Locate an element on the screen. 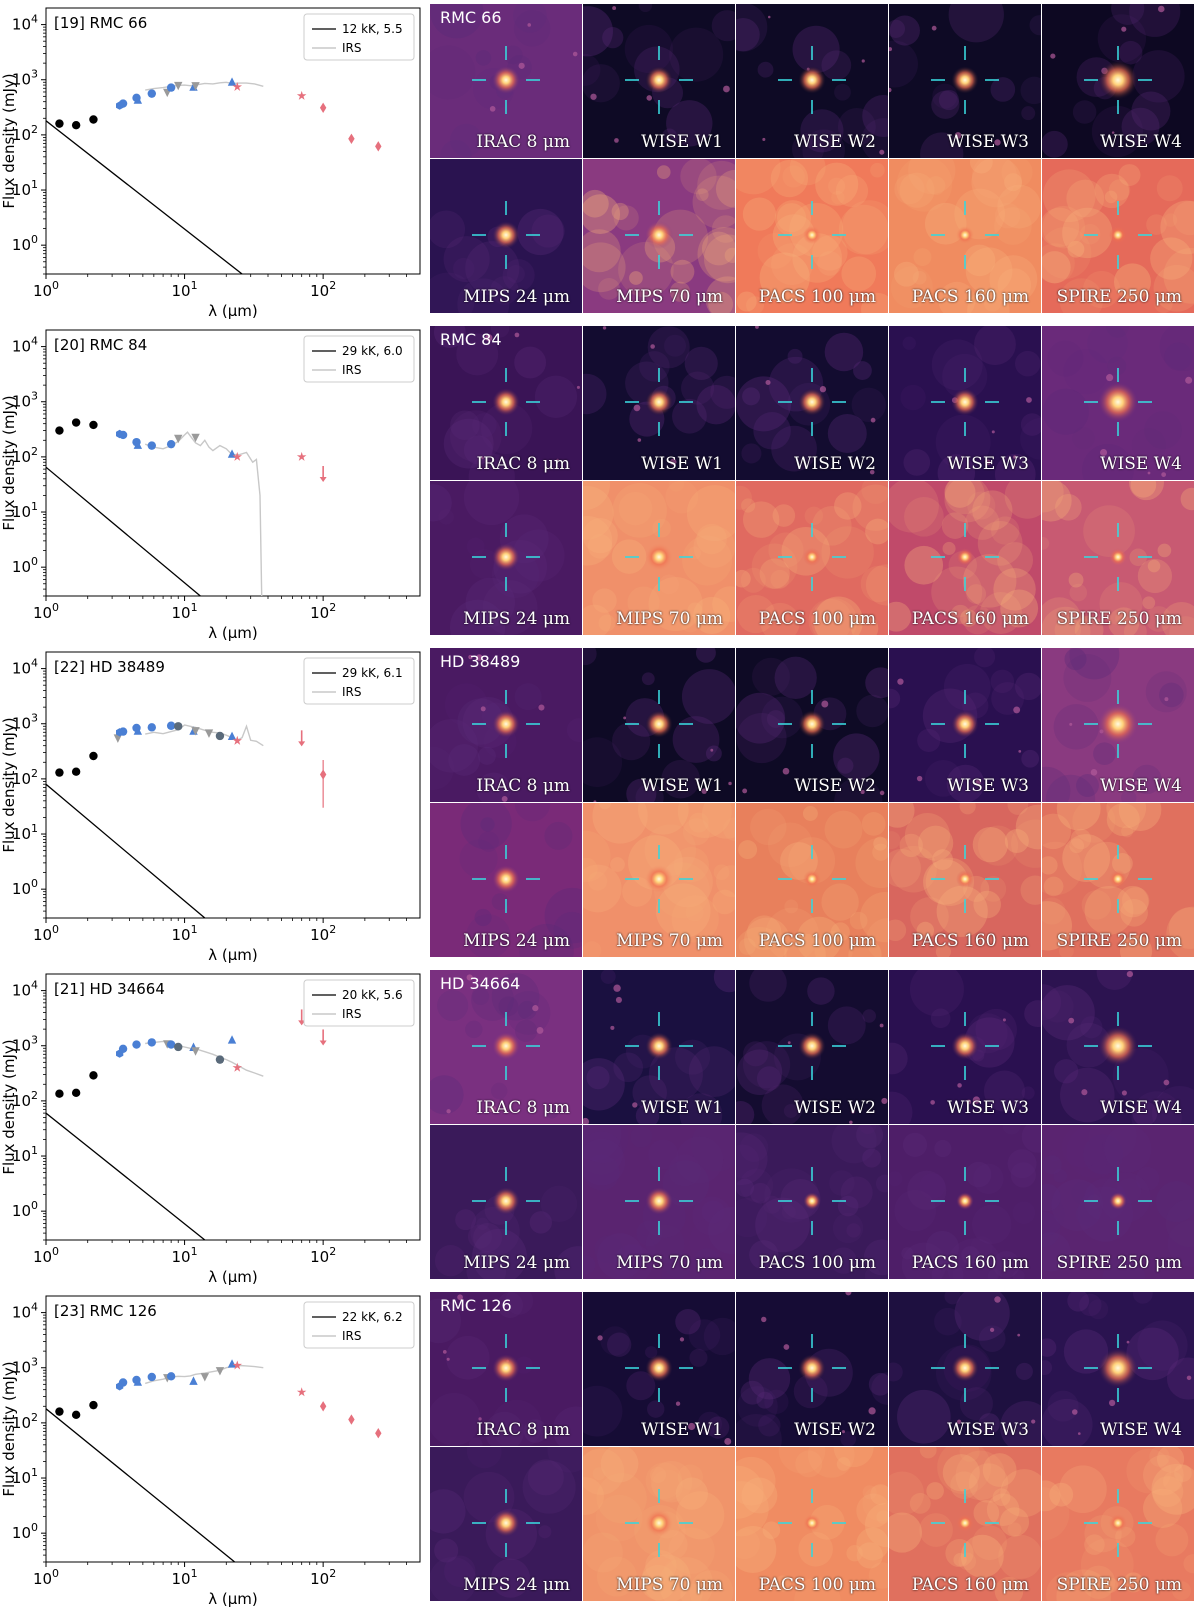 This screenshot has height=1614, width=1200. data-point is located at coordinates (237, 86).